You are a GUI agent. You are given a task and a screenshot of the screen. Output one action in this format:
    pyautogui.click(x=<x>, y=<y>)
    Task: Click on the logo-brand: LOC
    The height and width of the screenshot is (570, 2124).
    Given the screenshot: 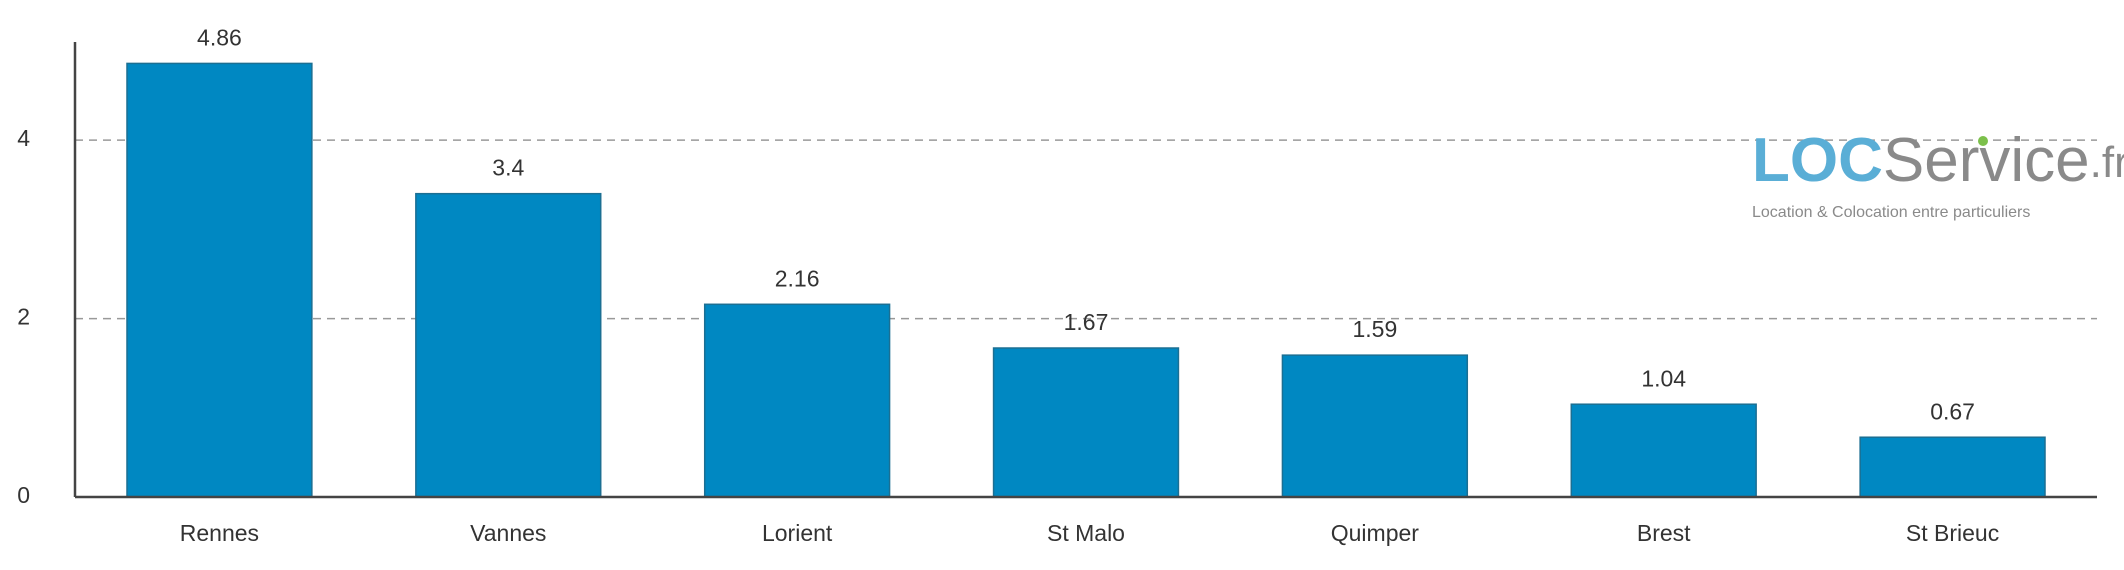 What is the action you would take?
    pyautogui.click(x=1817, y=160)
    